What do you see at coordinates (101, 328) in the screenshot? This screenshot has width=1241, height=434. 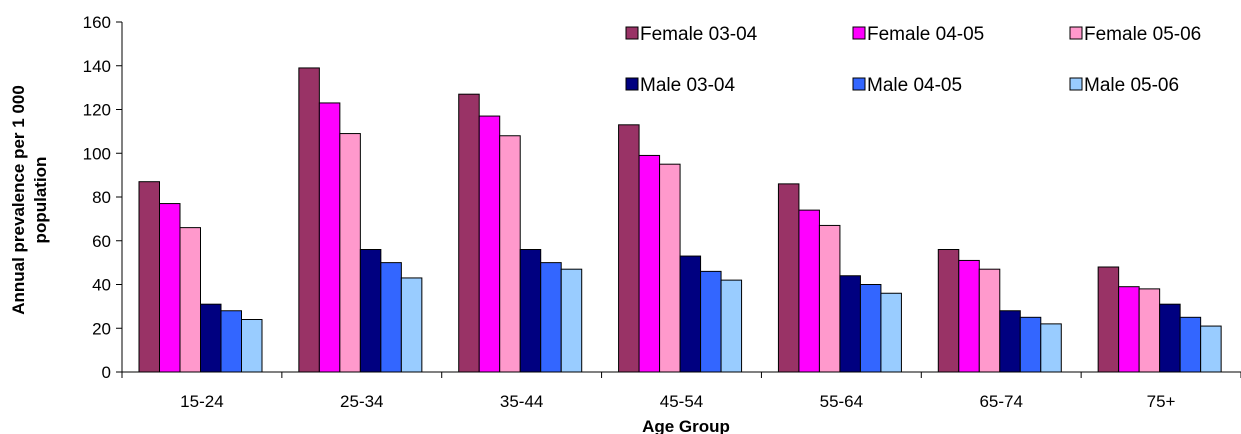 I see `y-tick-label: 20` at bounding box center [101, 328].